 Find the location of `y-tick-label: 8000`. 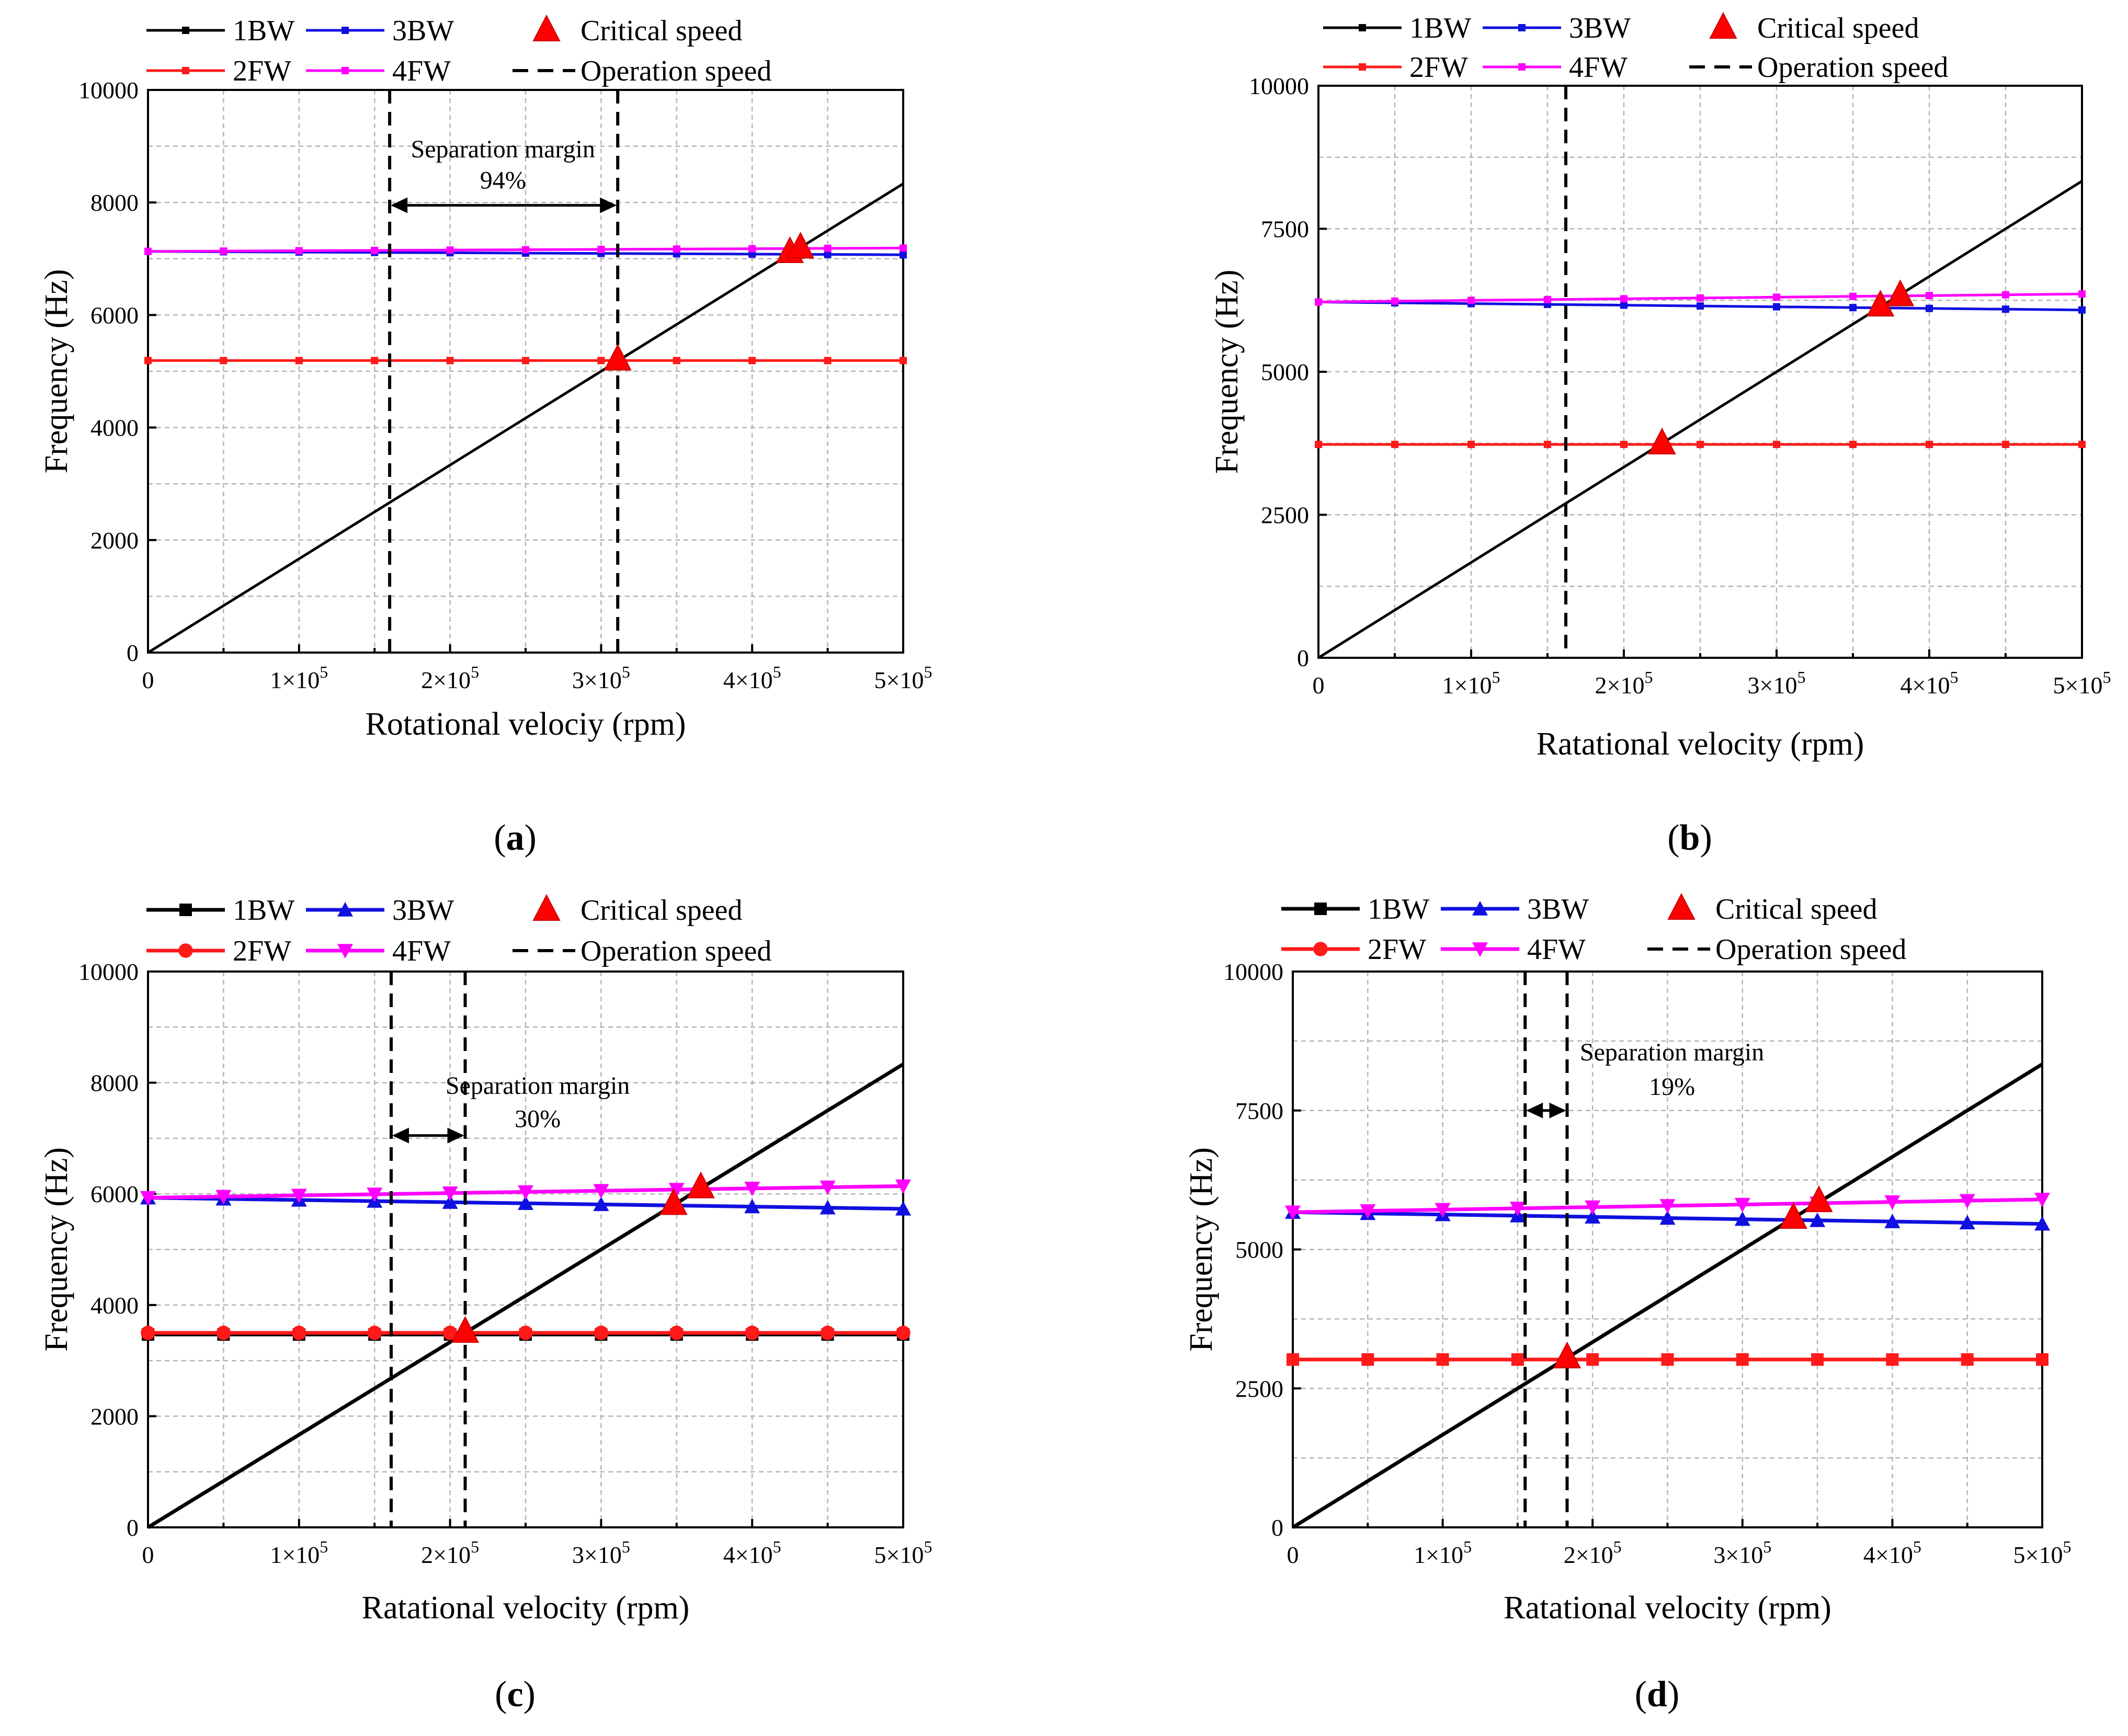

y-tick-label: 8000 is located at coordinates (114, 1083).